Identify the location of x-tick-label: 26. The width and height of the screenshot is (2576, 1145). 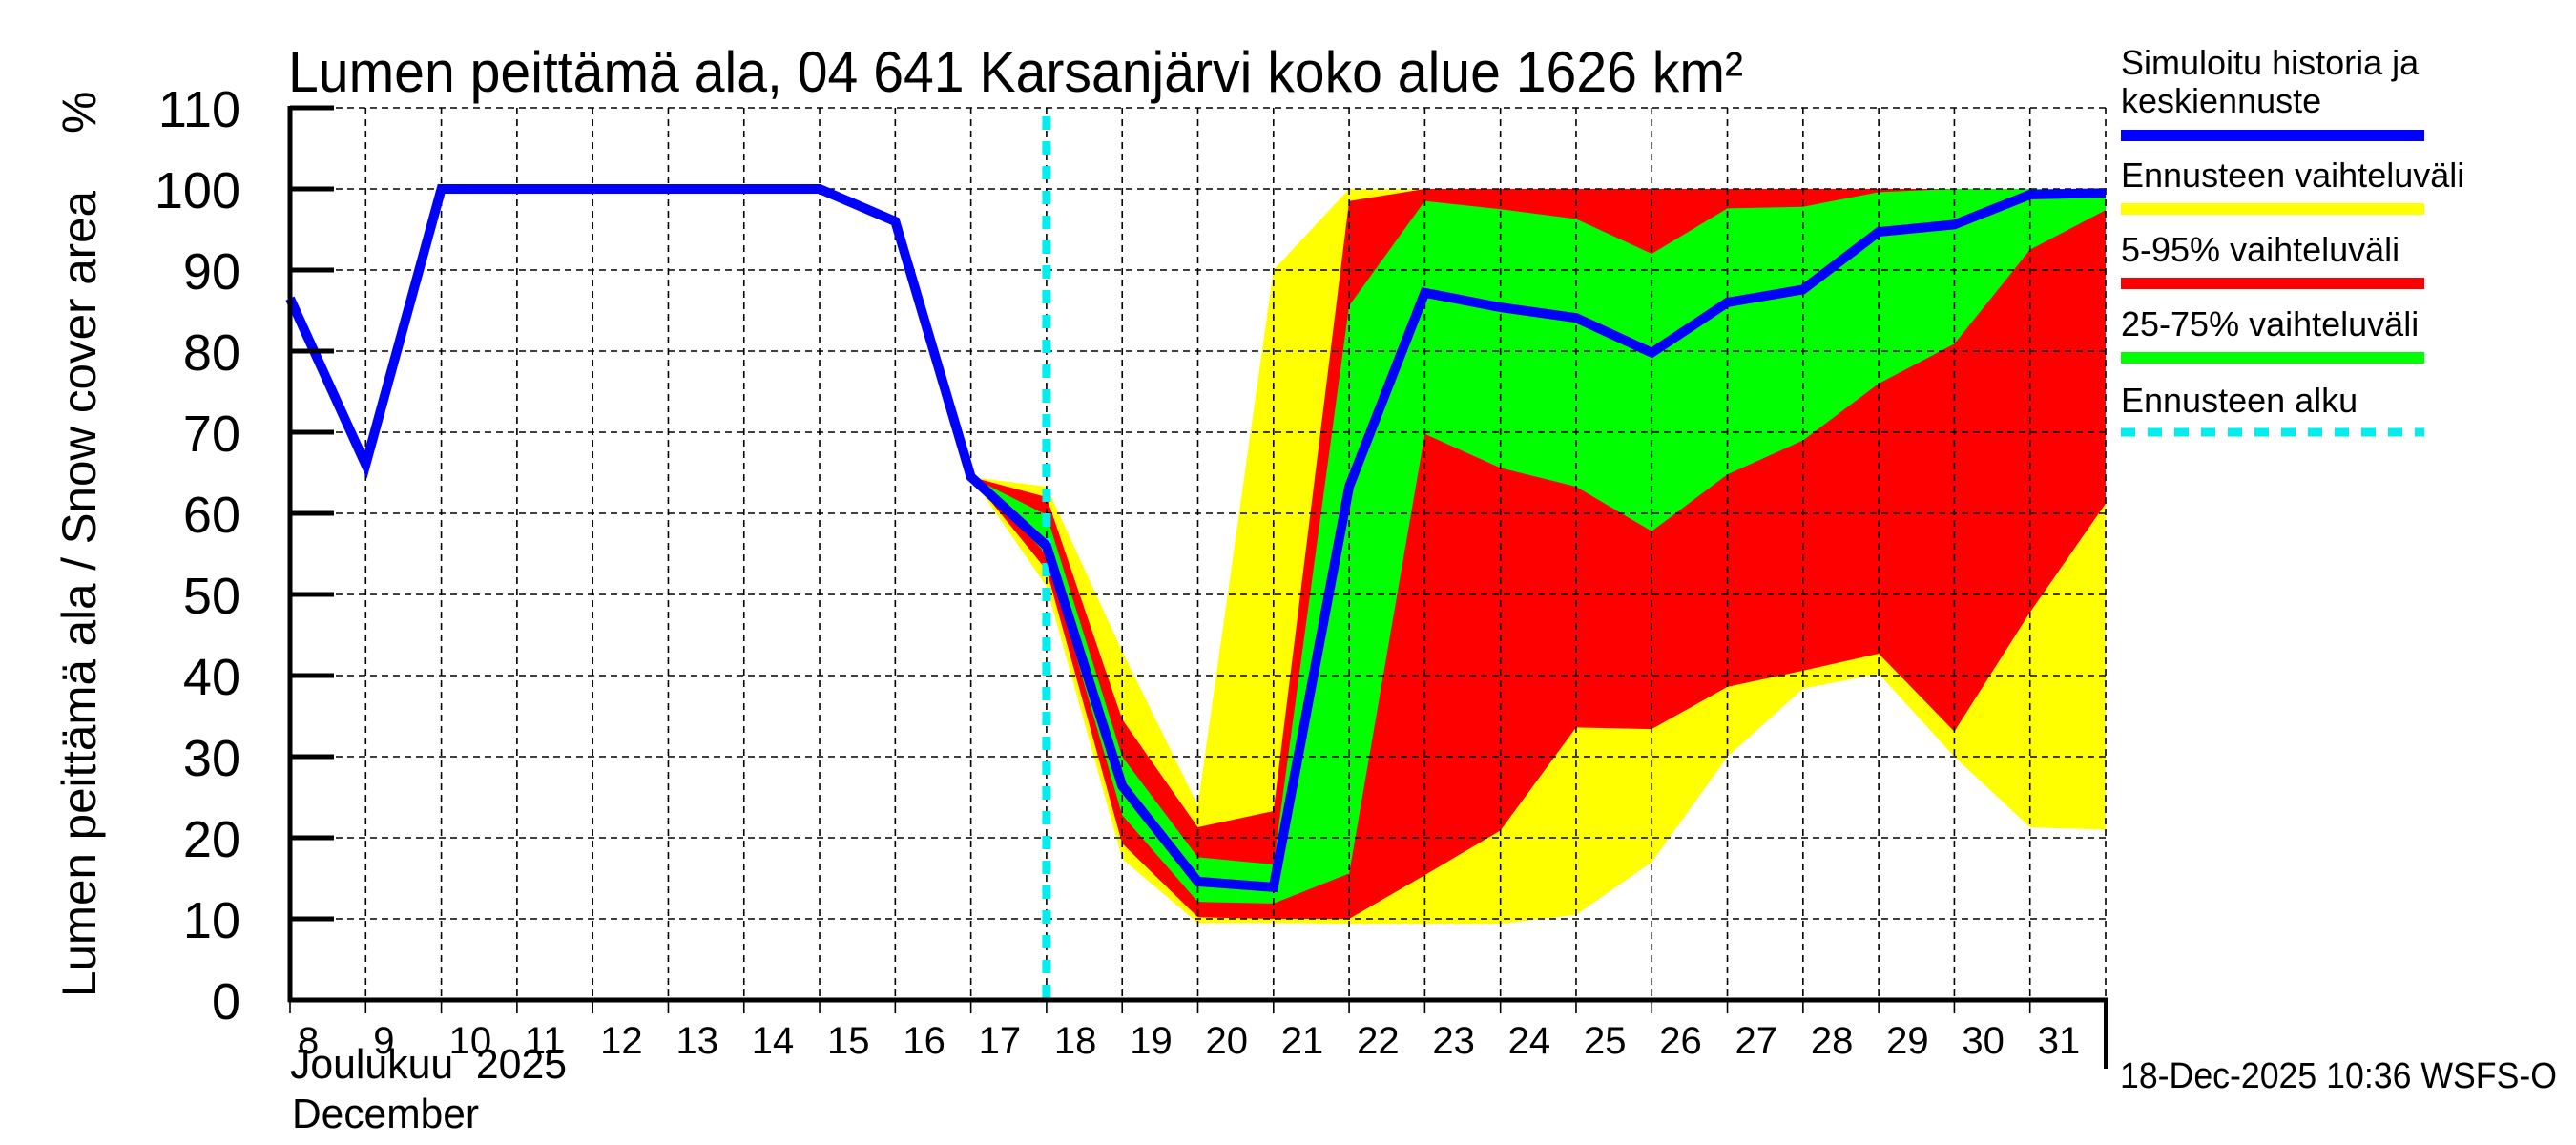
(1680, 1041).